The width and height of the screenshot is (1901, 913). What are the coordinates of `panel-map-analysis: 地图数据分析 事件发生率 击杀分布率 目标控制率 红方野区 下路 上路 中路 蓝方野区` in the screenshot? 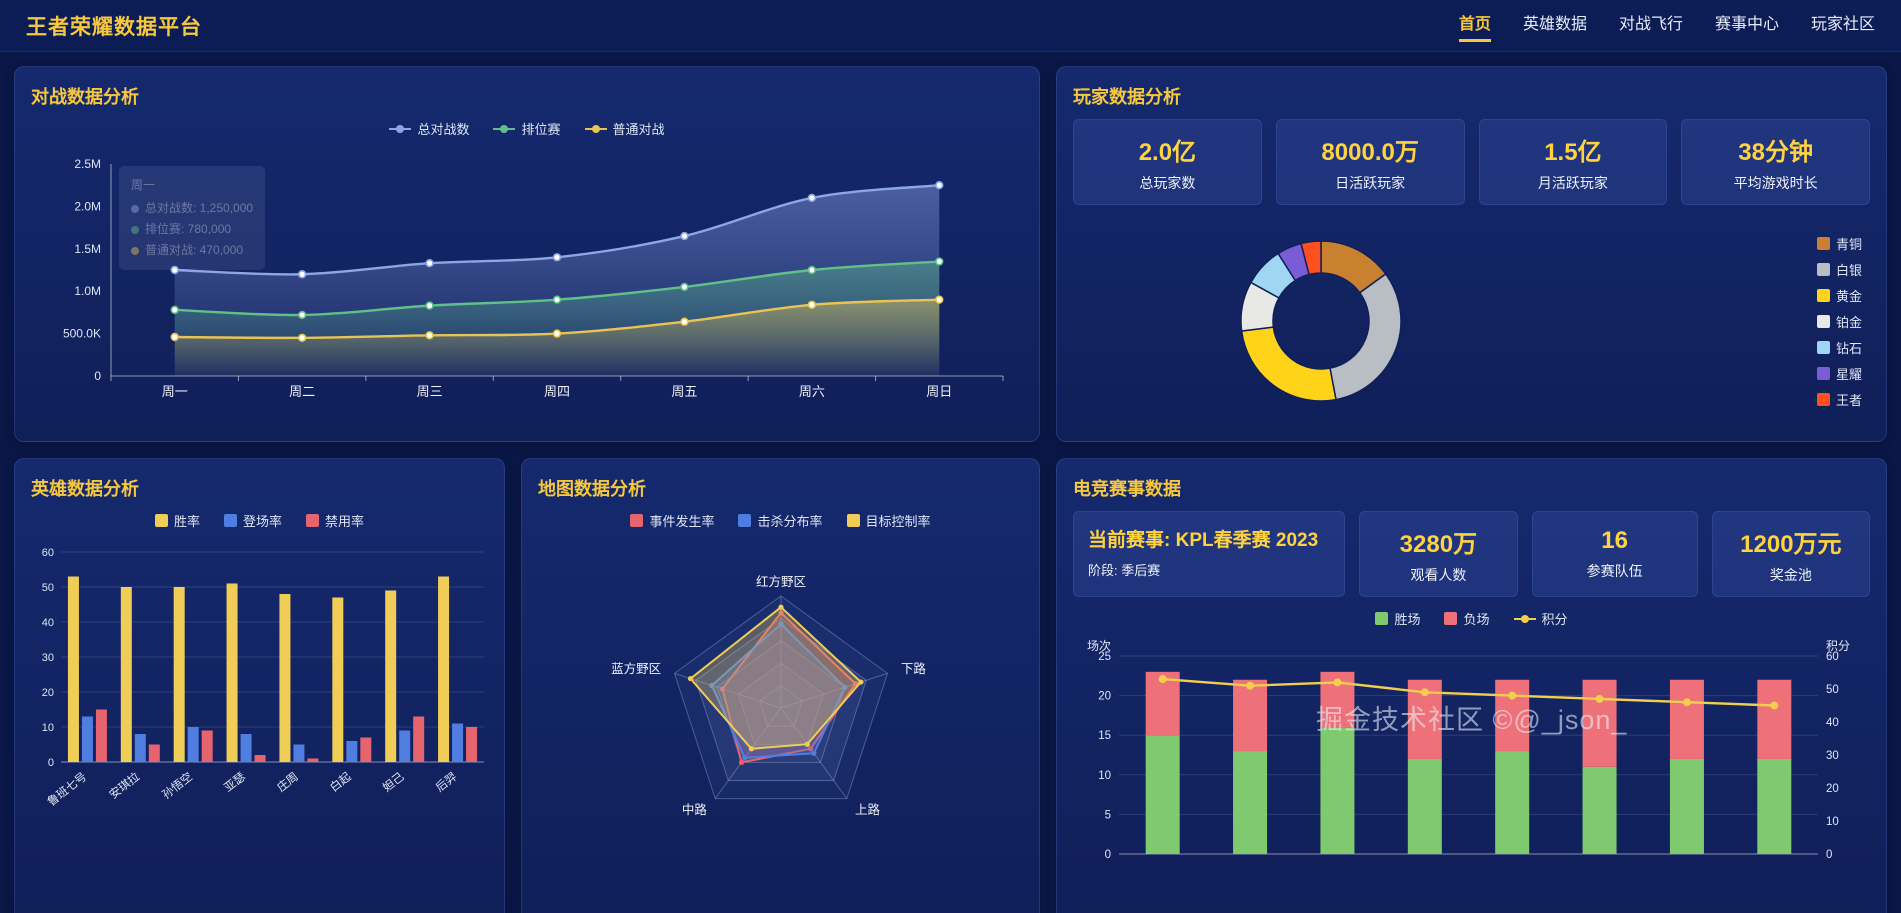 It's located at (780, 685).